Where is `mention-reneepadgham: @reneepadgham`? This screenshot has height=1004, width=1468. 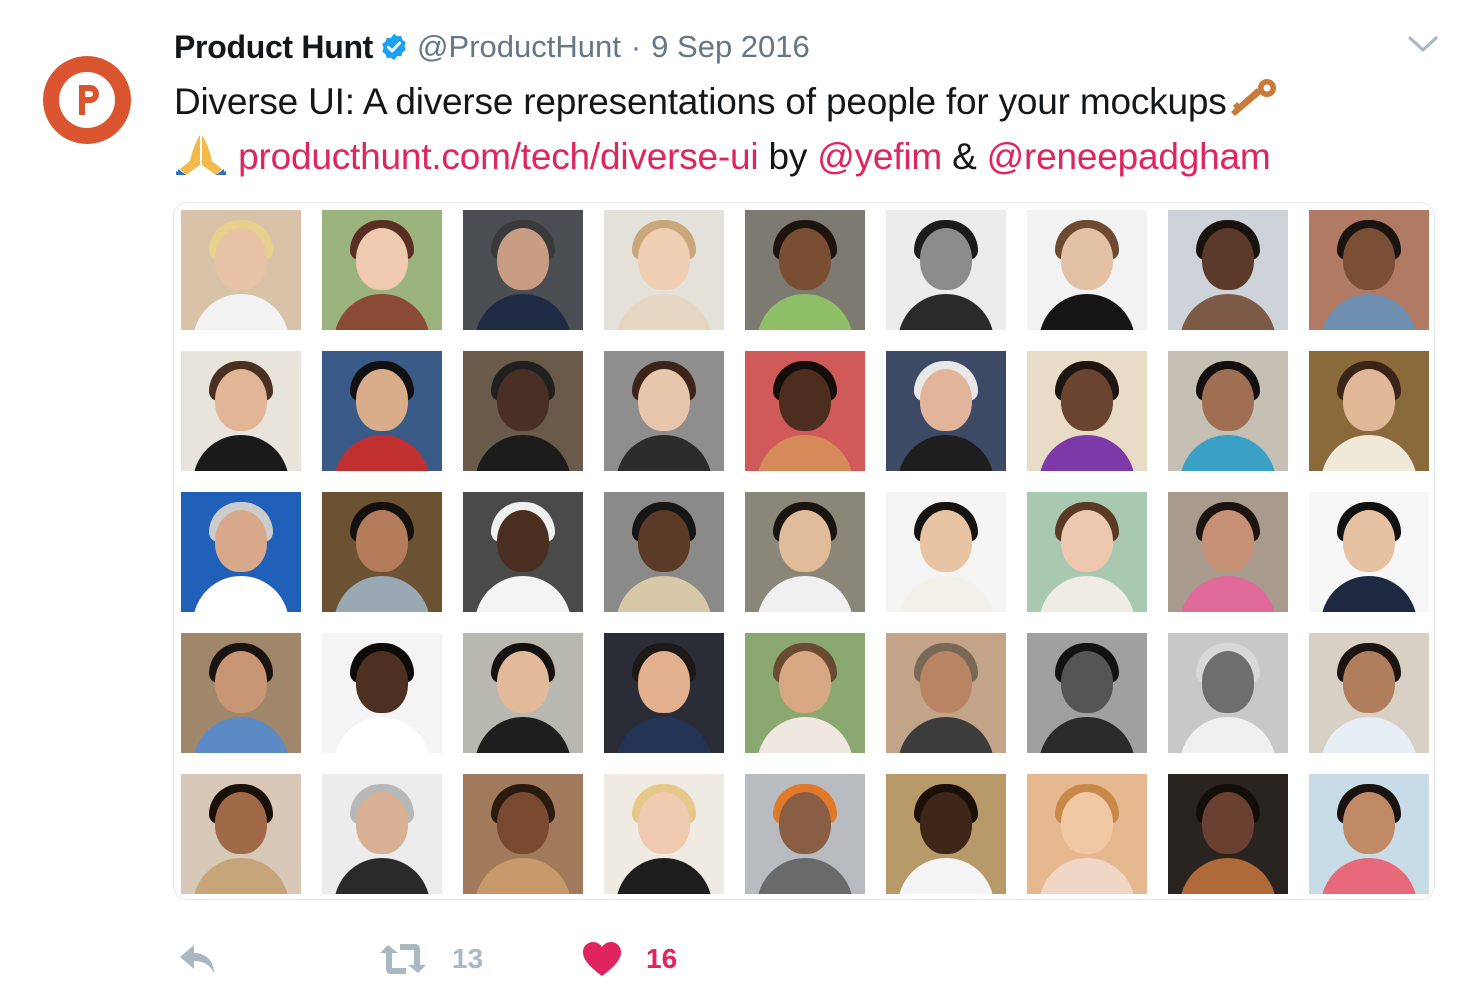
mention-reneepadgham: @reneepadgham is located at coordinates (1128, 156).